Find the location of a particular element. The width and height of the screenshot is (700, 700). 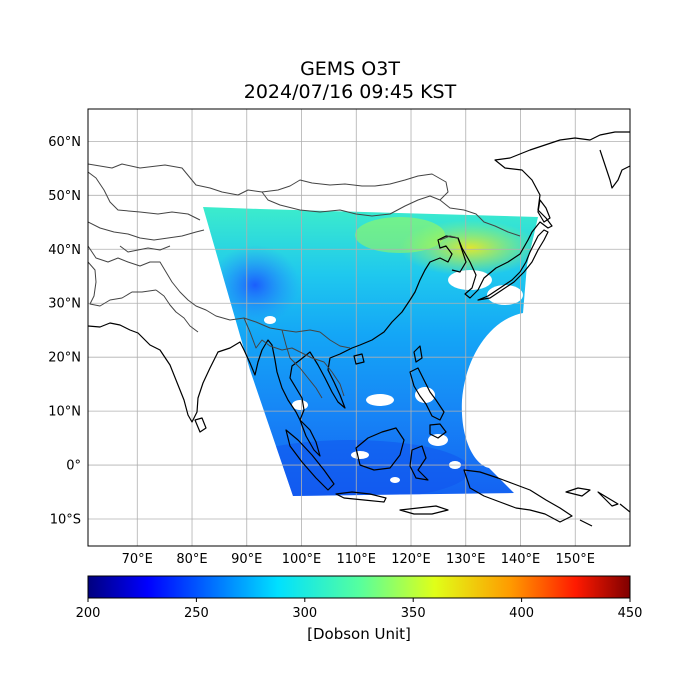

colorbar-label: [Dobson Unit] is located at coordinates (359, 634).